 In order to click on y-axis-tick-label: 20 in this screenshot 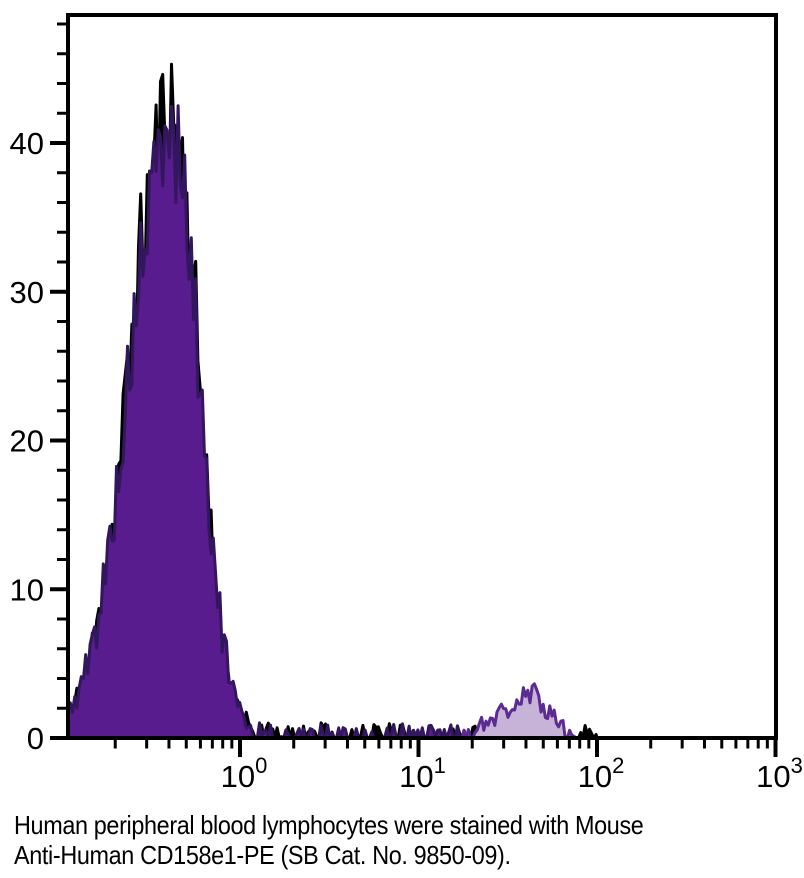, I will do `click(27, 441)`.